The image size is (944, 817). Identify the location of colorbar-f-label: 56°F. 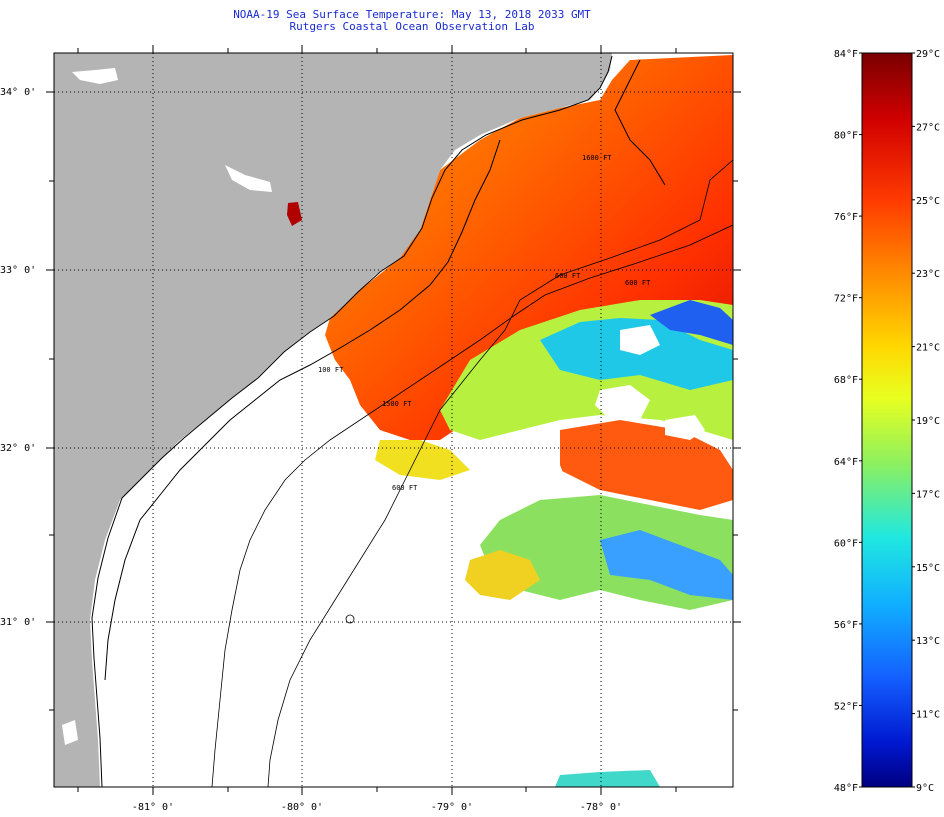
(846, 625).